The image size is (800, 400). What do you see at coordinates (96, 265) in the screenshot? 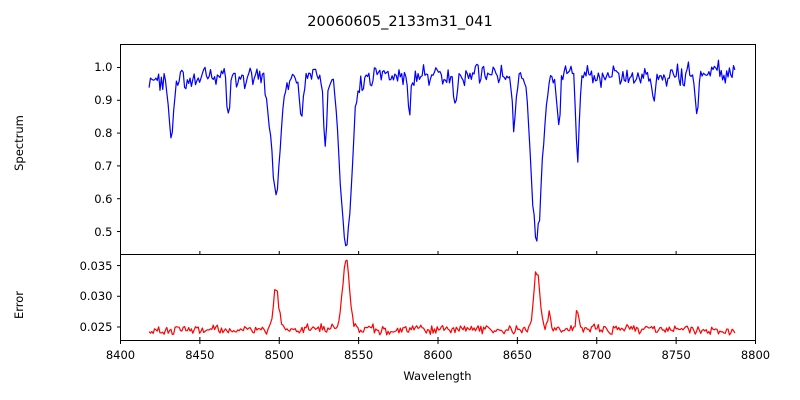
I see `y-tick-label-error: 0.035` at bounding box center [96, 265].